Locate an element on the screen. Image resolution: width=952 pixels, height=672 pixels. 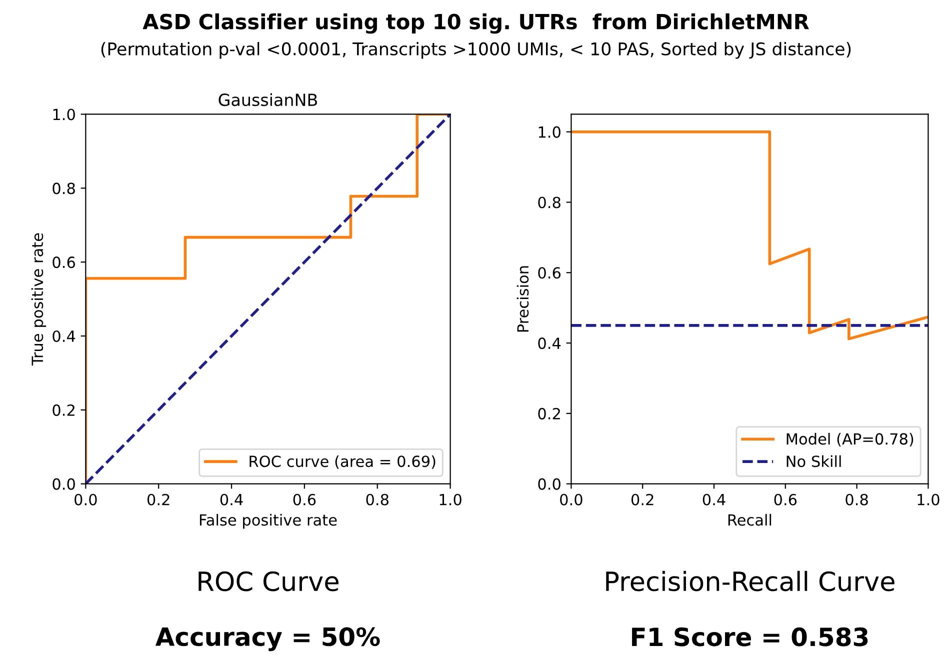
y-axis-title: True positive rate is located at coordinates (38, 299).